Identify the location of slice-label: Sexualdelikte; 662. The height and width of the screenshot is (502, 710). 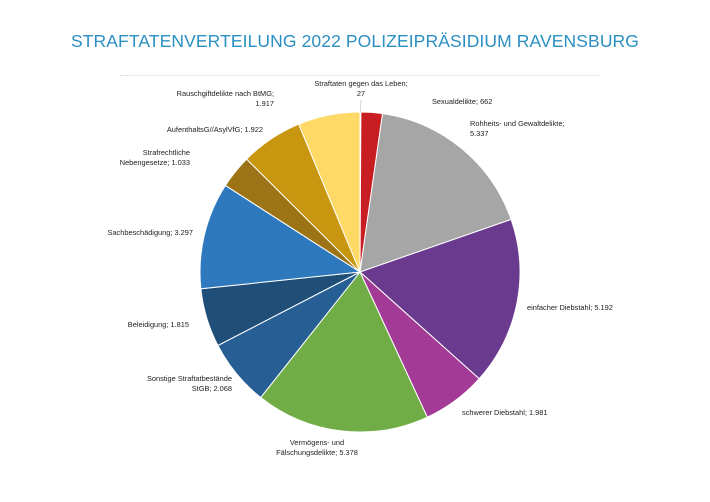
(462, 101).